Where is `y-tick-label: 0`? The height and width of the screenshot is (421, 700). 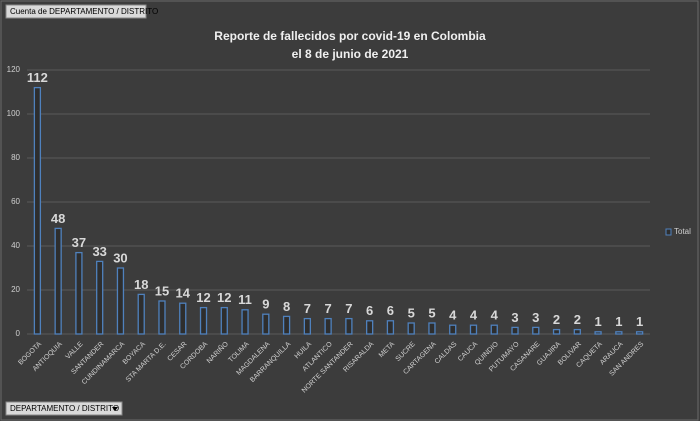
y-tick-label: 0 is located at coordinates (18, 333).